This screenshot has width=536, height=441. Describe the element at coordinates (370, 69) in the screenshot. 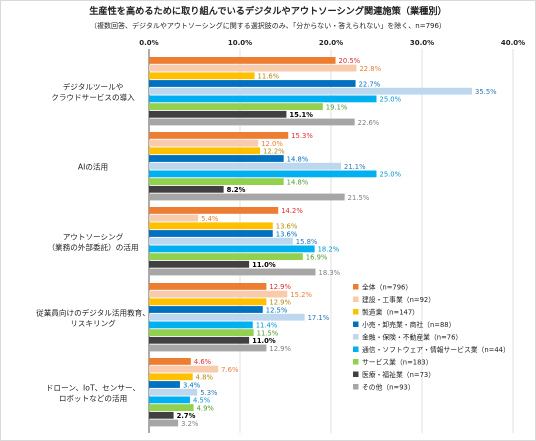

I see `data-label: 22.8%` at that location.